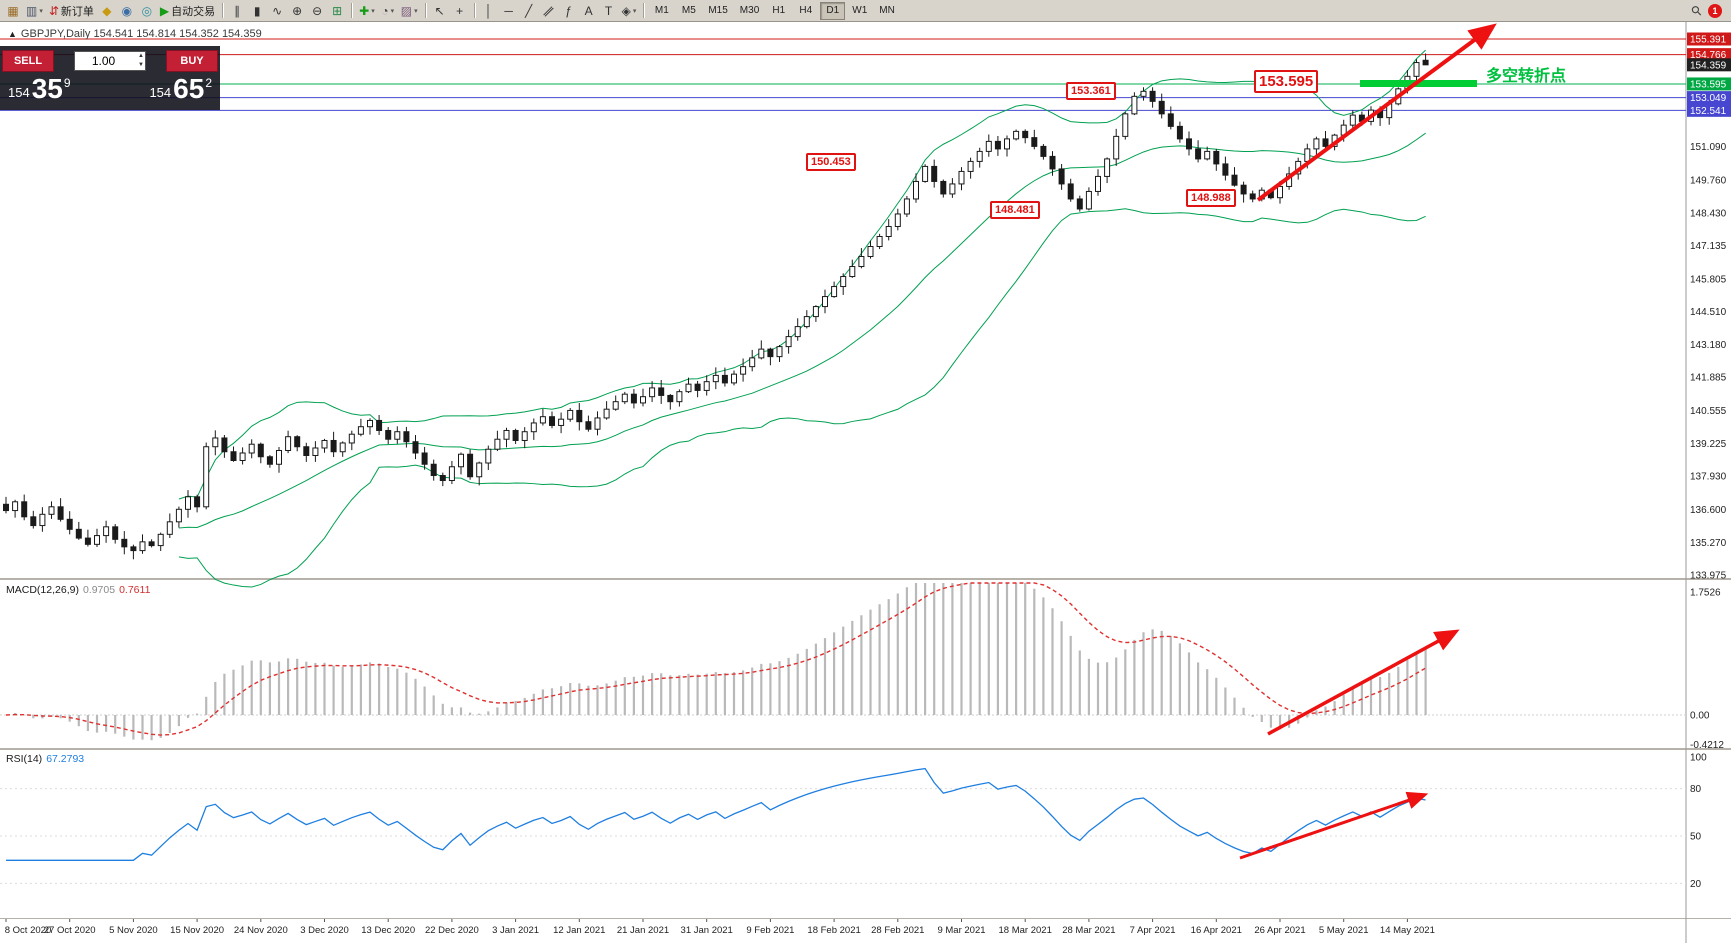 The width and height of the screenshot is (1731, 943). I want to click on candlestick-chart-button: ▮, so click(257, 11).